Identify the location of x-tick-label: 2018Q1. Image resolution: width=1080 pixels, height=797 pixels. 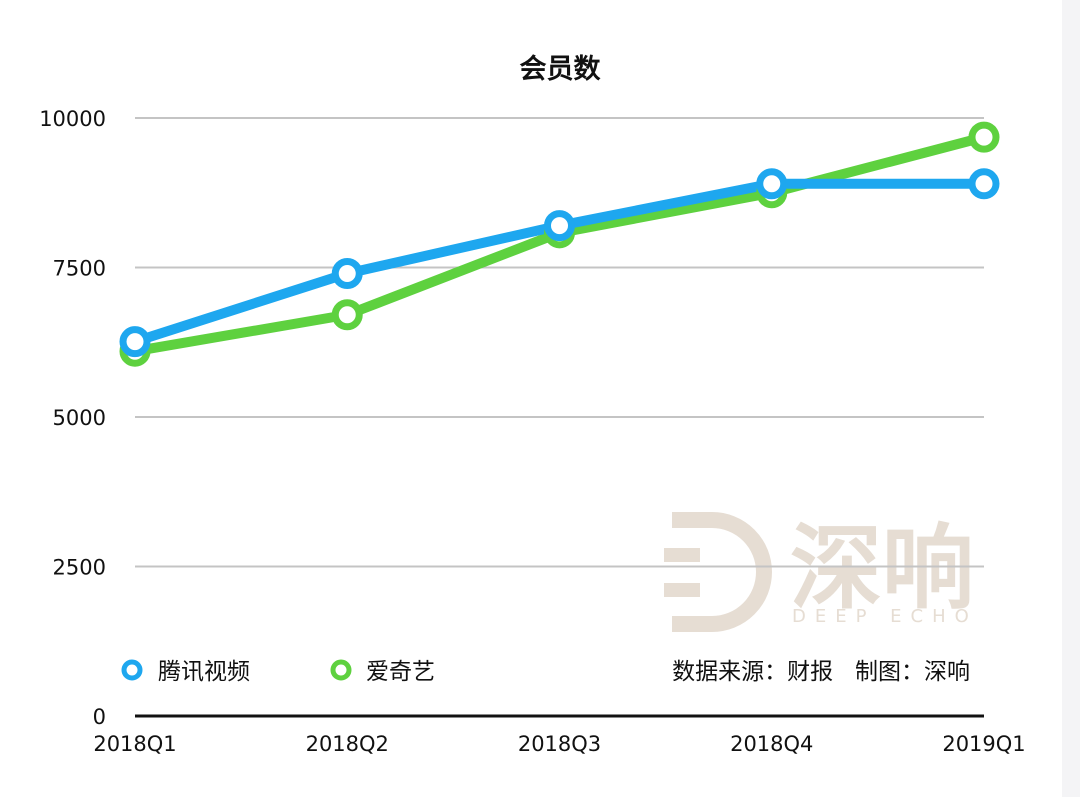
(134, 744).